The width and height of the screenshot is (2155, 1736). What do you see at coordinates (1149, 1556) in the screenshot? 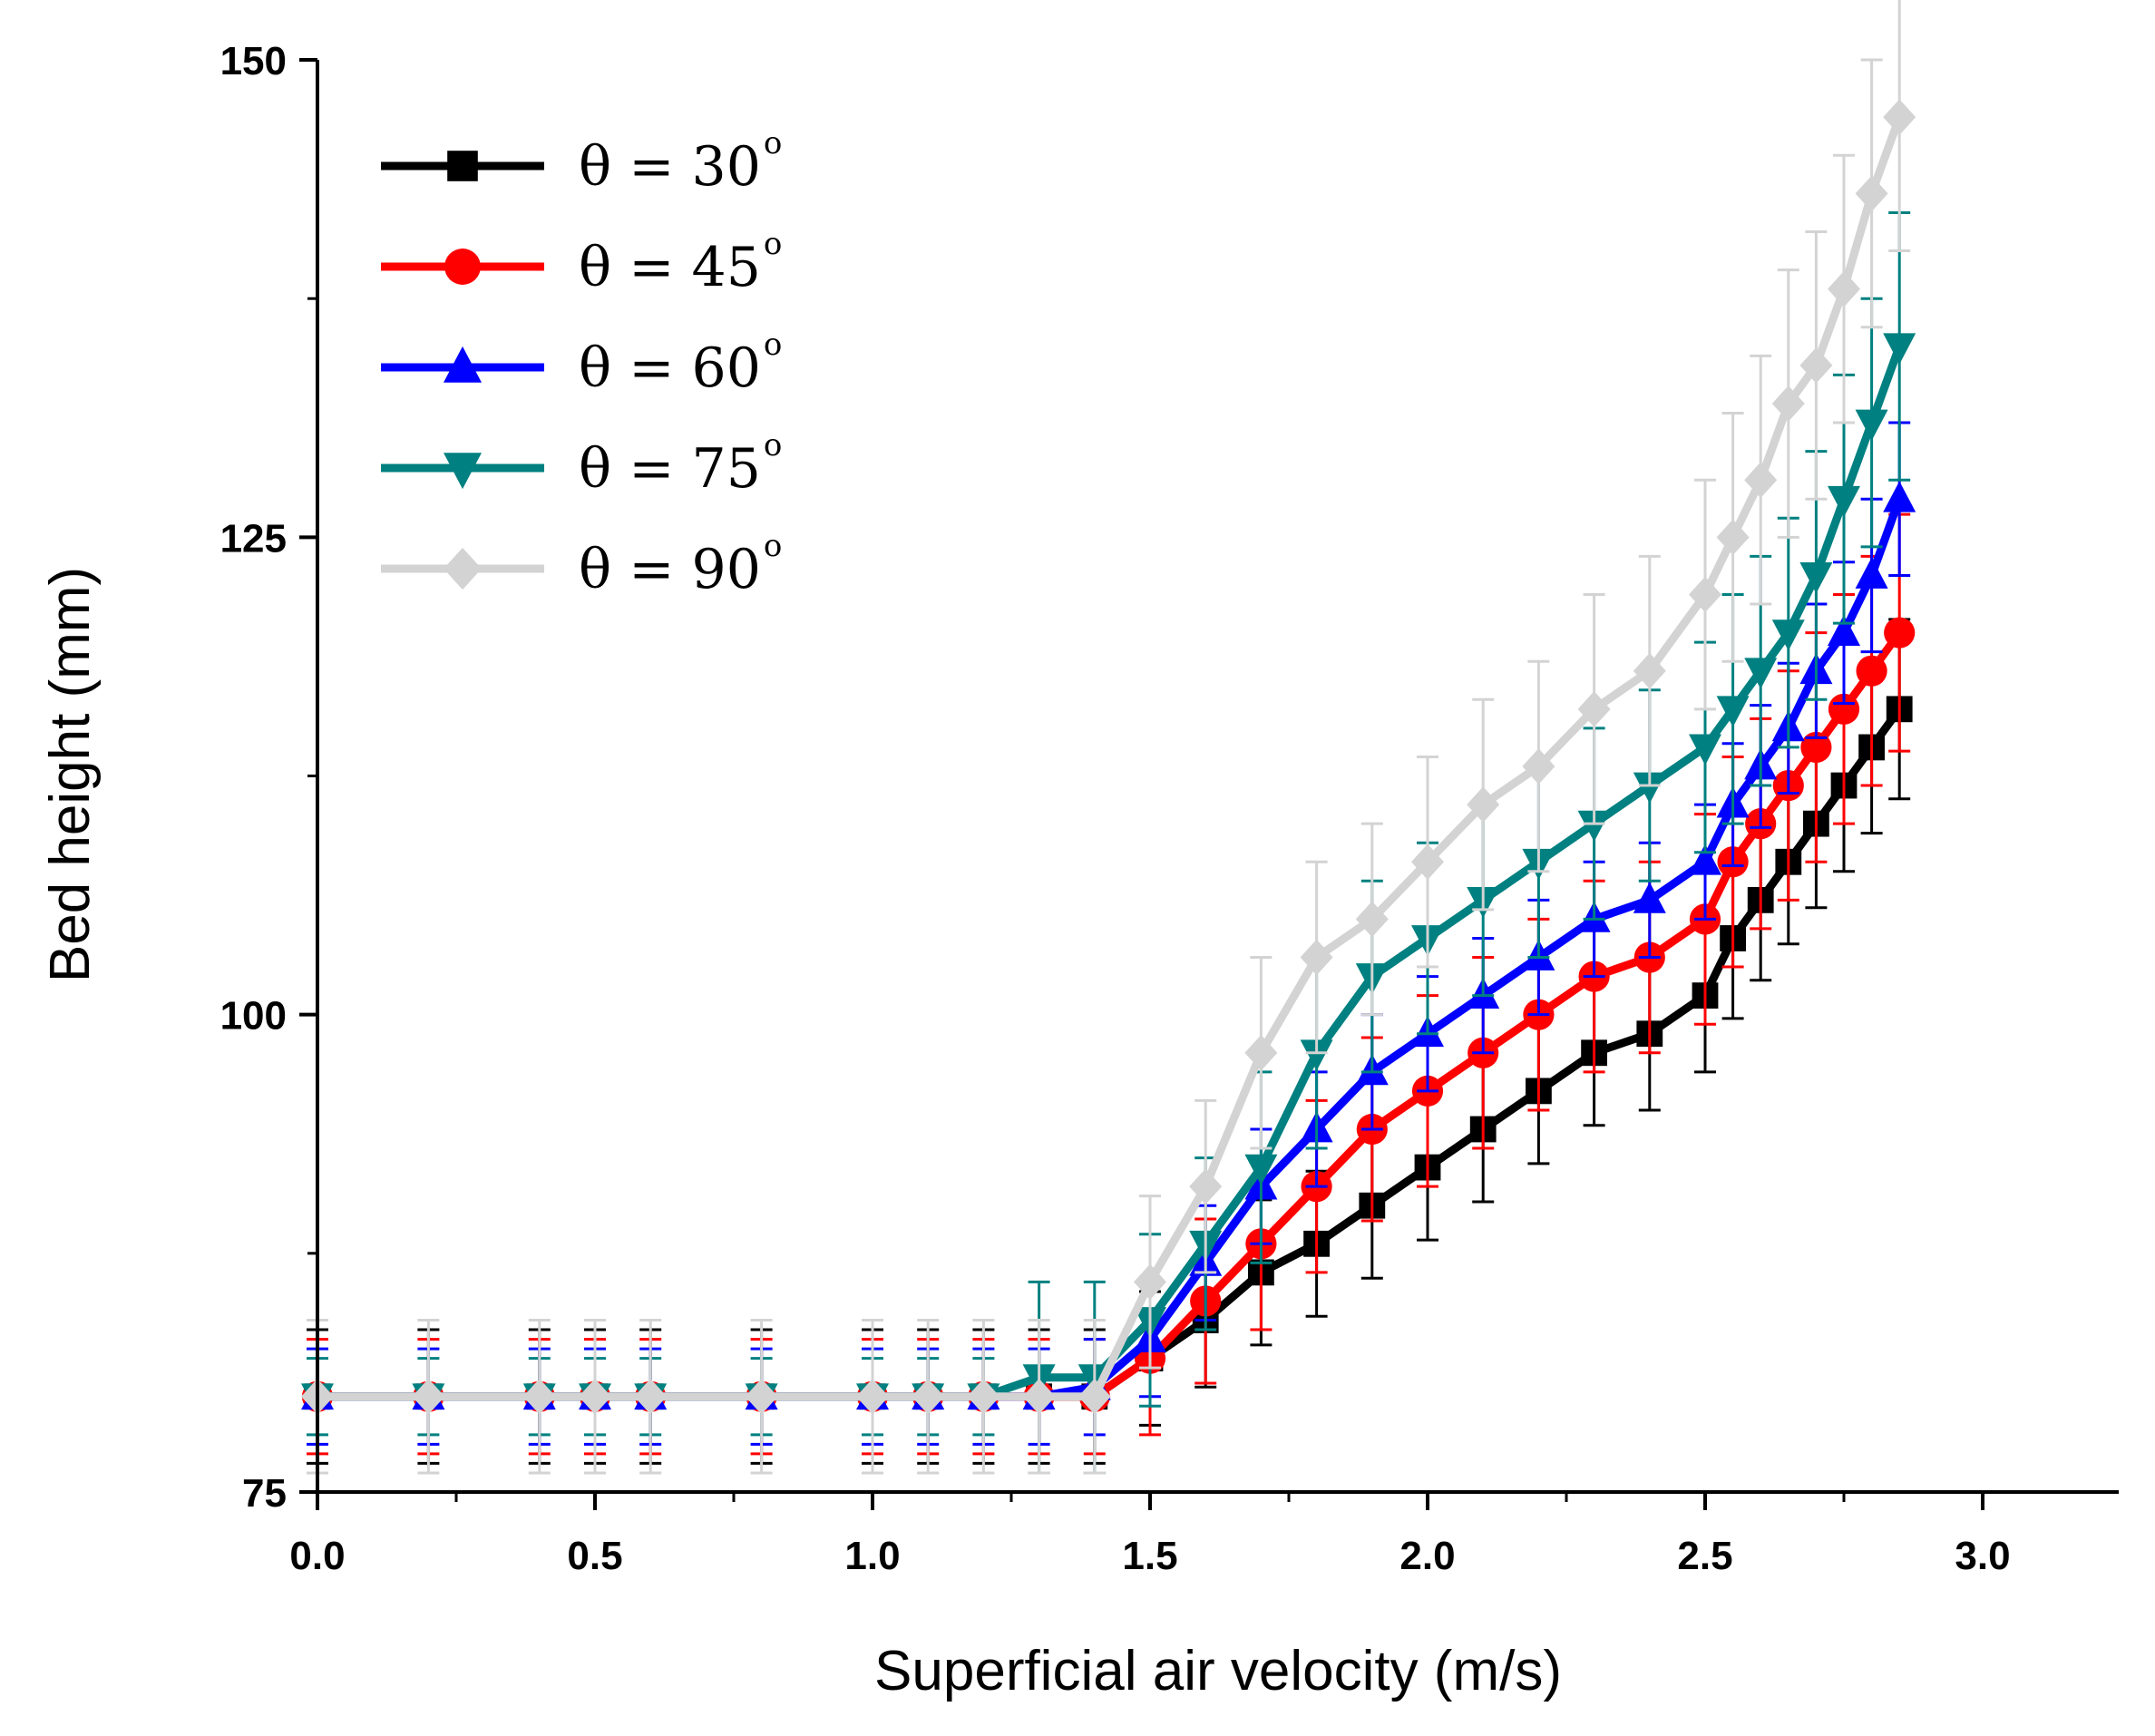
I see `x-tick-label: 1.5` at bounding box center [1149, 1556].